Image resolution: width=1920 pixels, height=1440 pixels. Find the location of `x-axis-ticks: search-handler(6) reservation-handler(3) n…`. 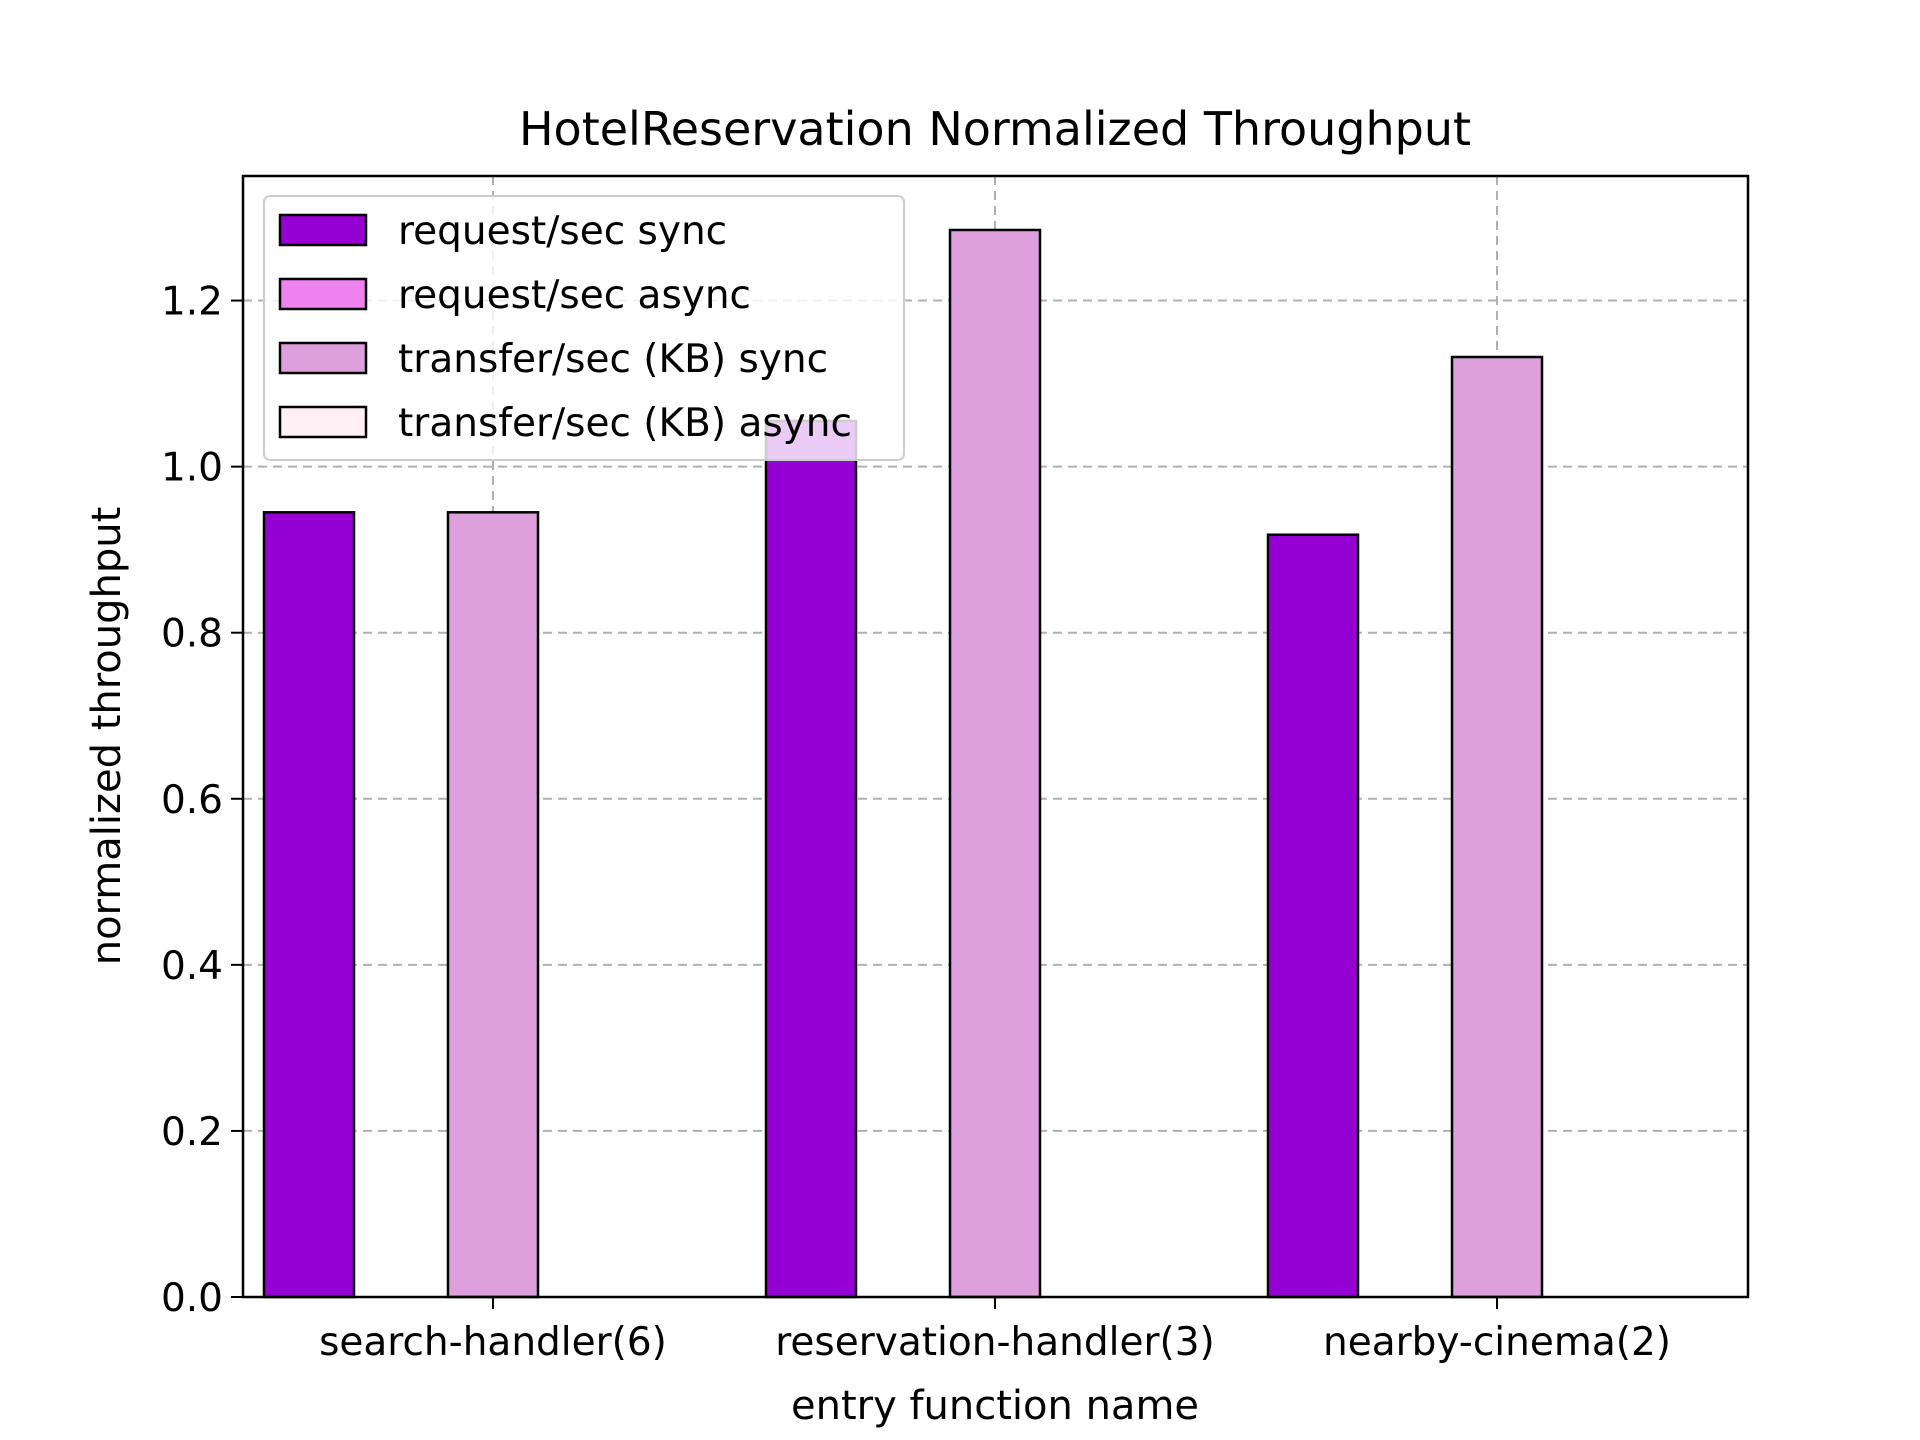

x-axis-ticks: search-handler(6) reservation-handler(3) n… is located at coordinates (995, 1331).